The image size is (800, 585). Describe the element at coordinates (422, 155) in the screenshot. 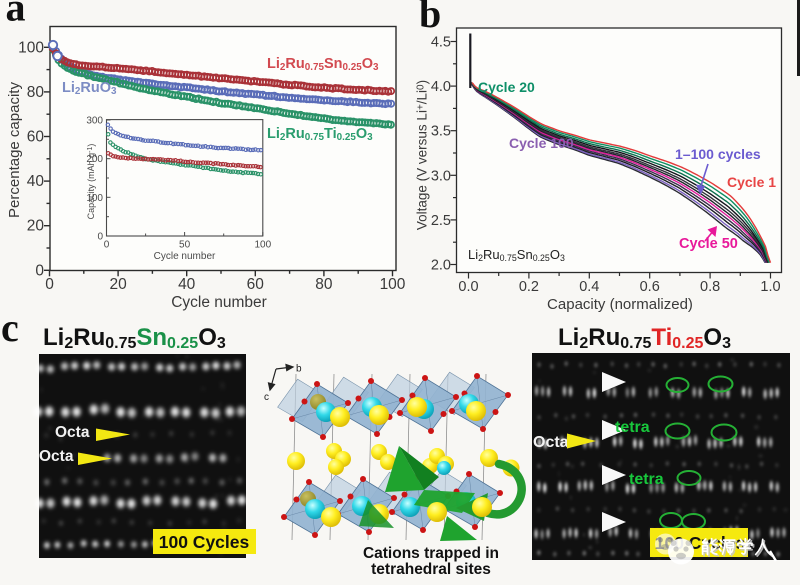

I see `svg-text: Voltage (V versus Li+/Li0)` at that location.